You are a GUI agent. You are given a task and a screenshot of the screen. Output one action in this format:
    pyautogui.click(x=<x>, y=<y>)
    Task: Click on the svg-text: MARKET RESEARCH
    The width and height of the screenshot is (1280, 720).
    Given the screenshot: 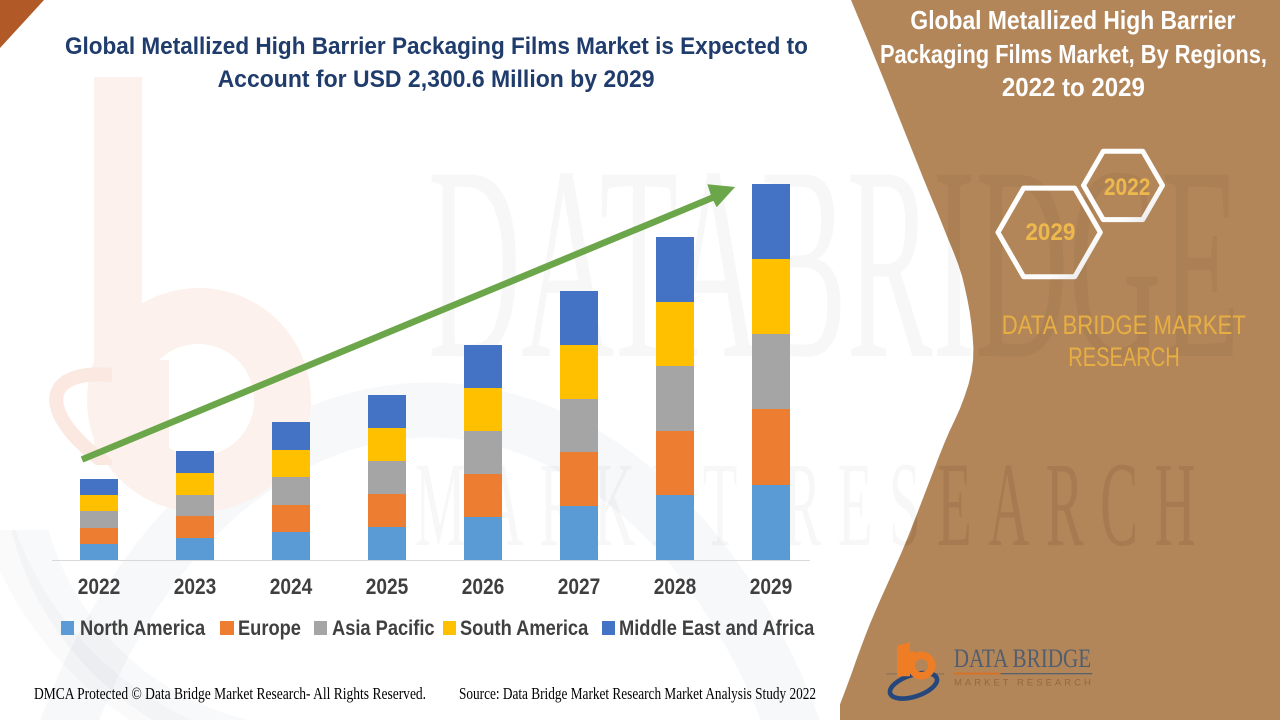 What is the action you would take?
    pyautogui.click(x=1024, y=683)
    